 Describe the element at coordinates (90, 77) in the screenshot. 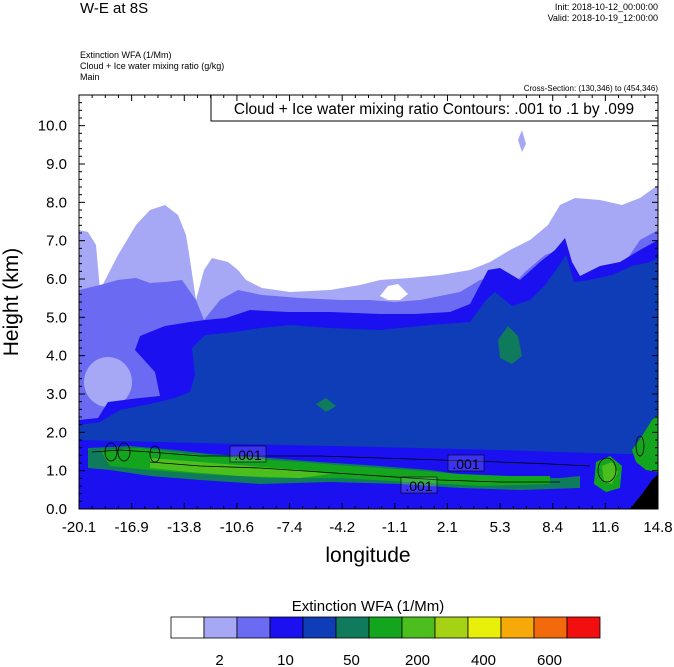

I see `variable-main: Main` at that location.